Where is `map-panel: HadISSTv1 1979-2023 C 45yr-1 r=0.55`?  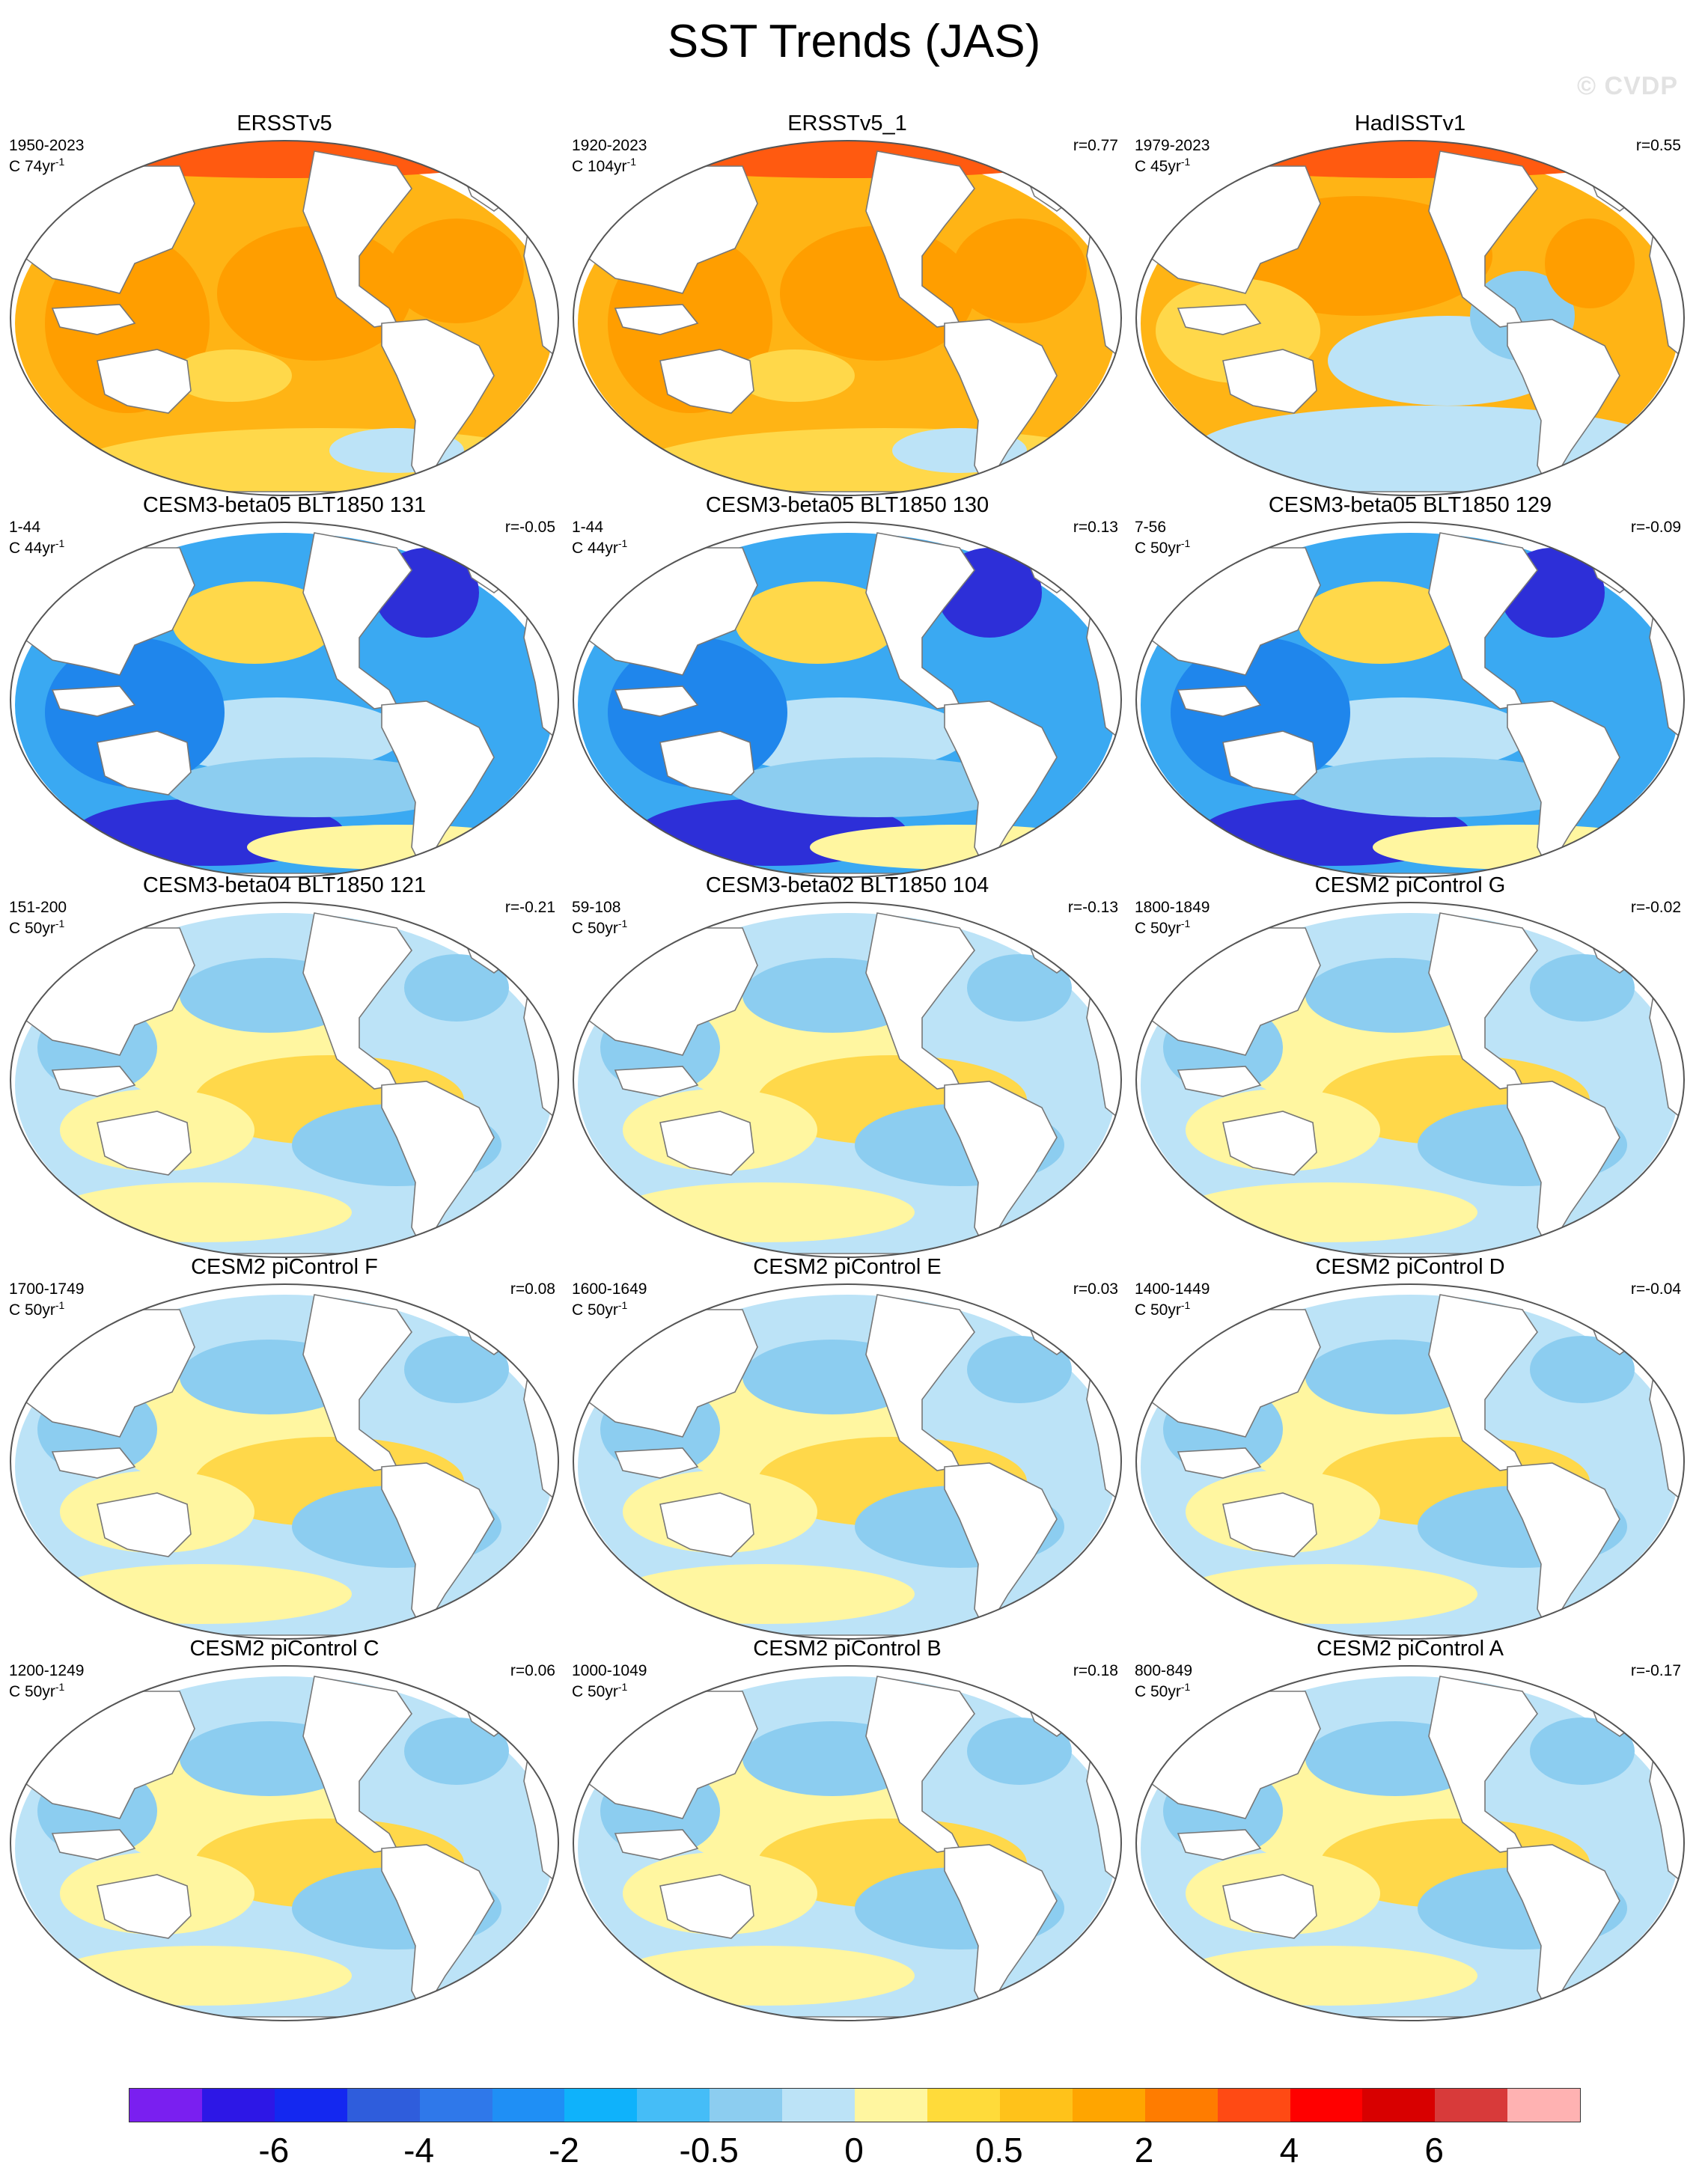 map-panel: HadISSTv1 1979-2023 C 45yr-1 r=0.55 is located at coordinates (1410, 305).